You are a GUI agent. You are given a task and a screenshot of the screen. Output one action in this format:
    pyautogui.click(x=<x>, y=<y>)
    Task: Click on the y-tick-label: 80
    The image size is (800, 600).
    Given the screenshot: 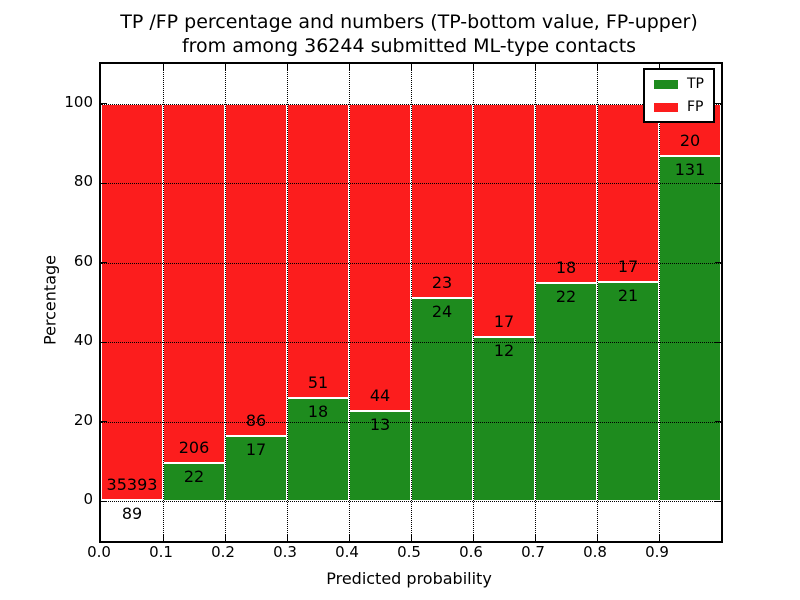 What is the action you would take?
    pyautogui.click(x=83, y=181)
    